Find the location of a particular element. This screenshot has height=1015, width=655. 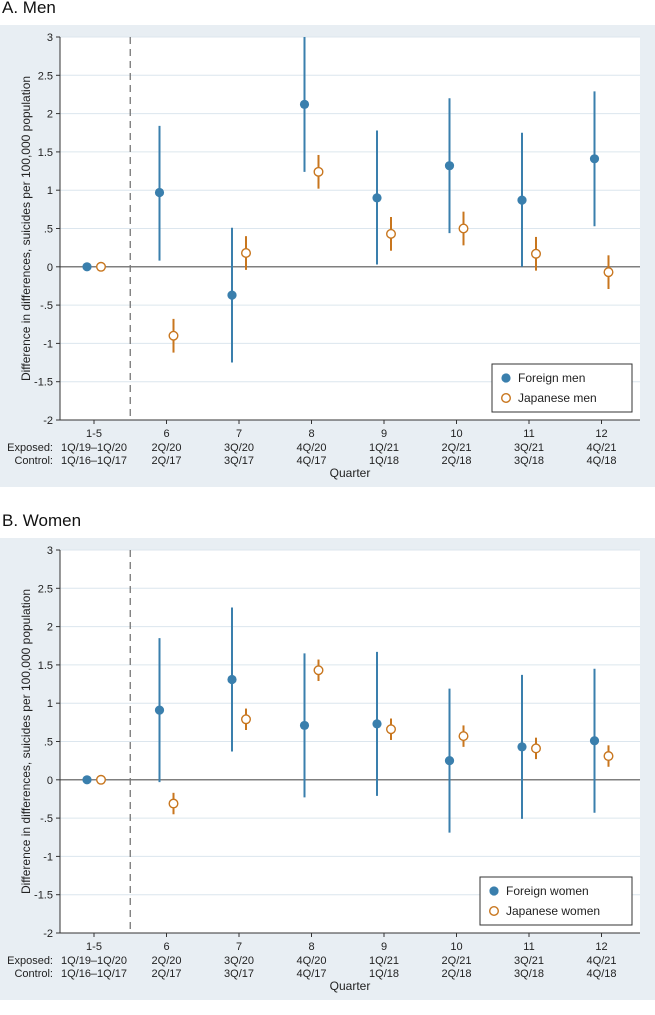

japanese-series is located at coordinates (354, 737).